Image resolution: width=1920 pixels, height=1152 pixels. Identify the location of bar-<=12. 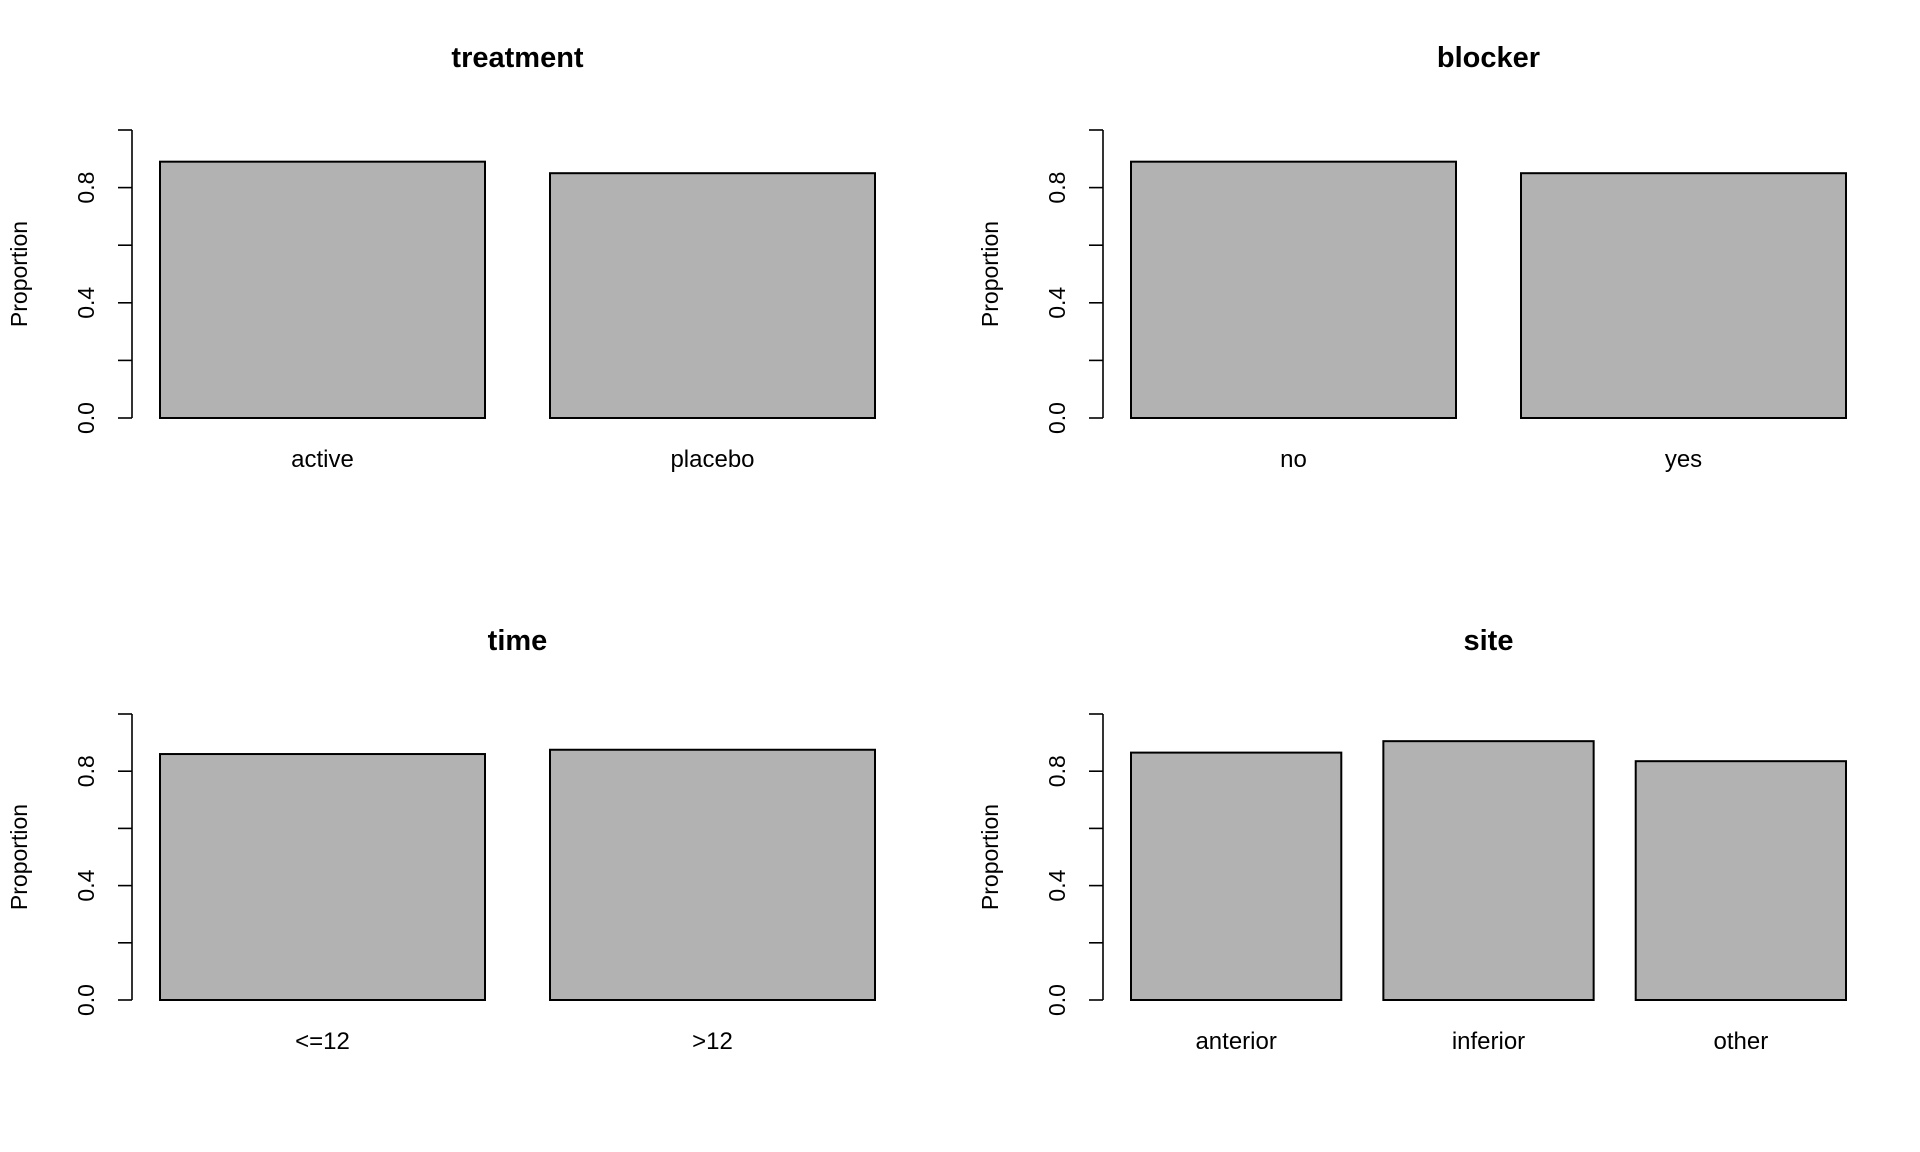
(322, 877).